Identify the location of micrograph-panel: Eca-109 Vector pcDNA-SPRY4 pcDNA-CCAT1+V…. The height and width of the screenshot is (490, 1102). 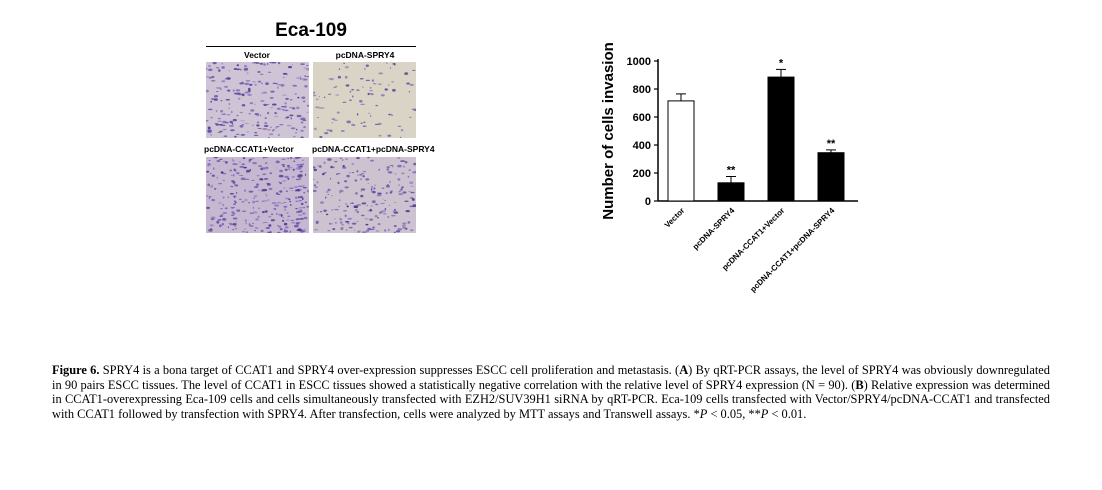
(319, 128).